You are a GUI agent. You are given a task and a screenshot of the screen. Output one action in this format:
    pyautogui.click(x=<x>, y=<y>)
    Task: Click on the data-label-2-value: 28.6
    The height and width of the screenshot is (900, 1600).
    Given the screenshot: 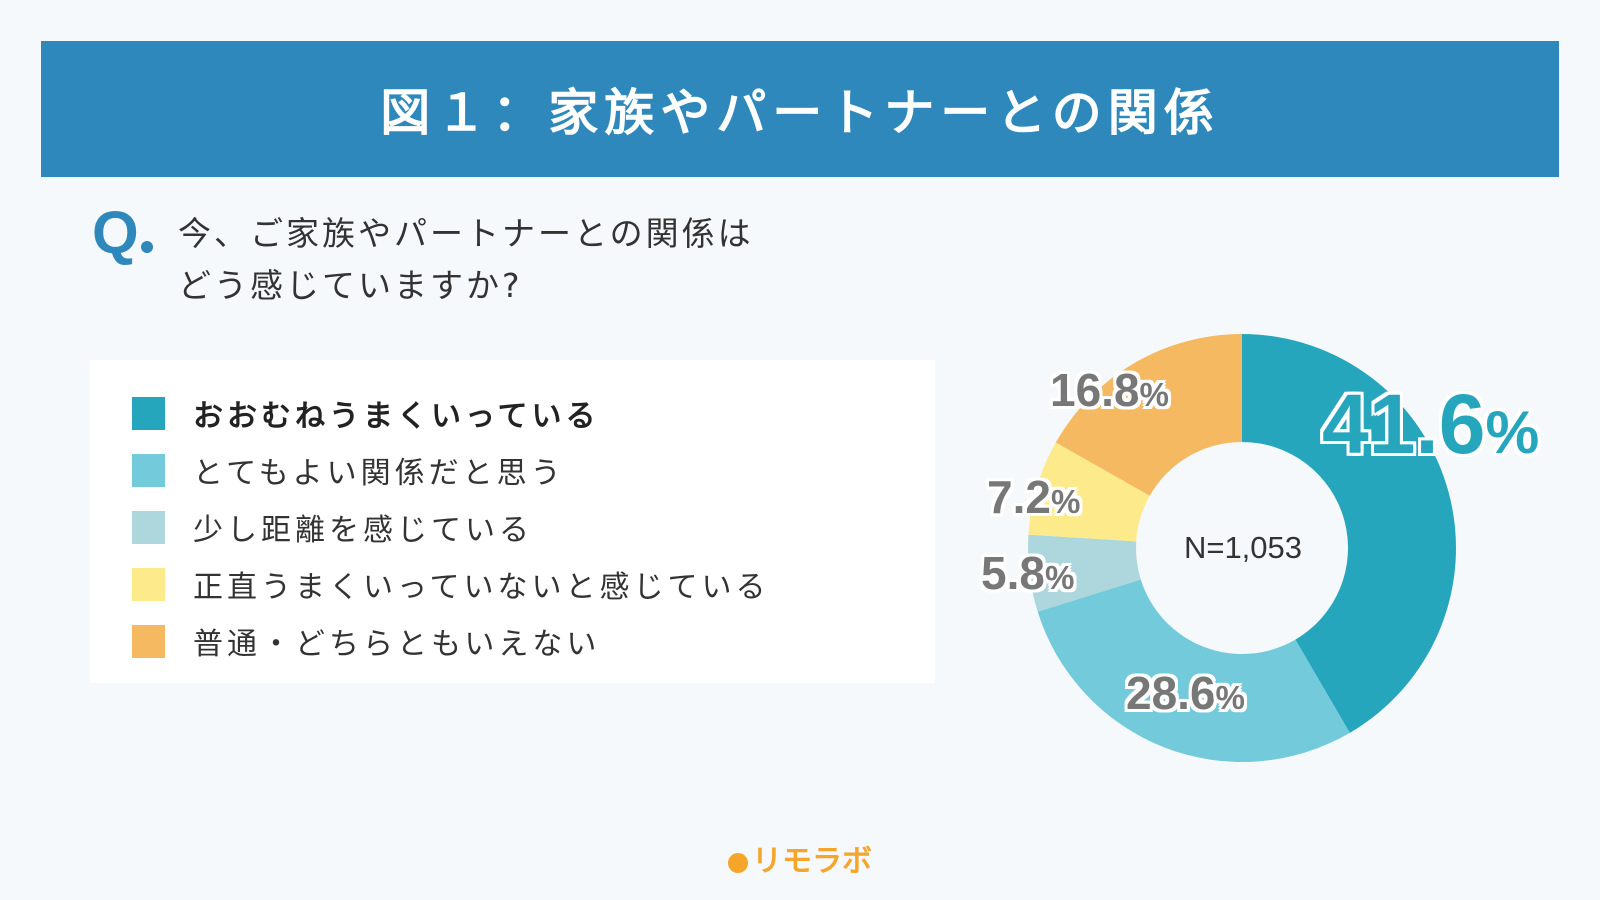 What is the action you would take?
    pyautogui.click(x=1171, y=693)
    